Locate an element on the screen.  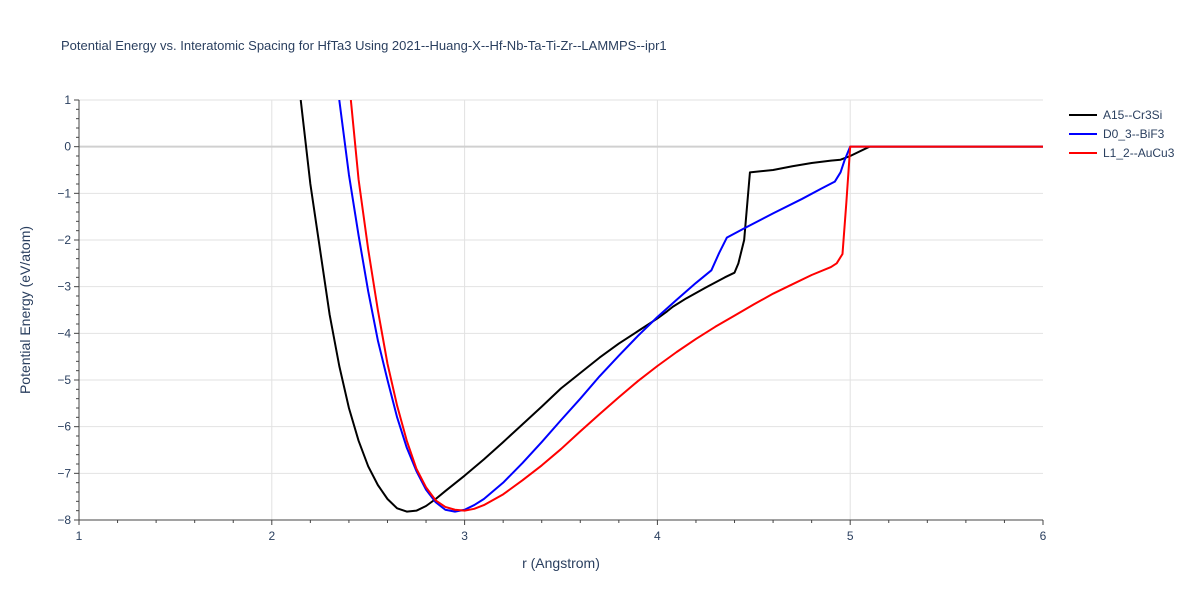
y-tick-label: 0 is located at coordinates (67, 147).